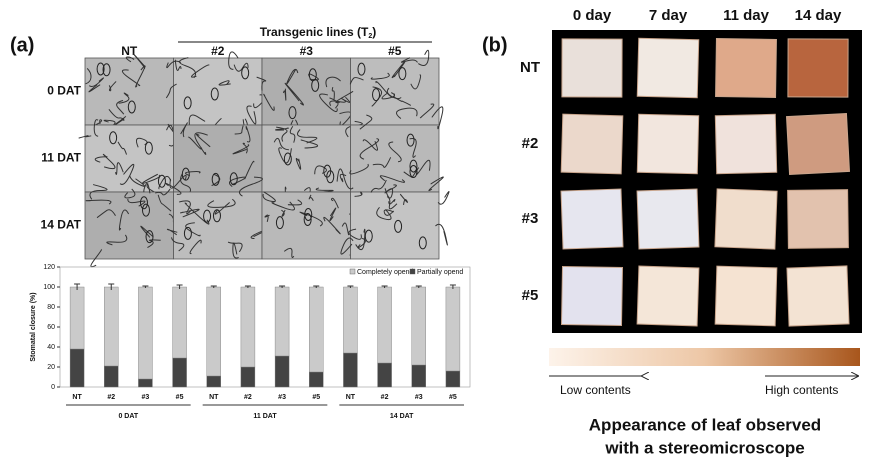  What do you see at coordinates (801, 390) in the screenshot?
I see `scale-high: High contents` at bounding box center [801, 390].